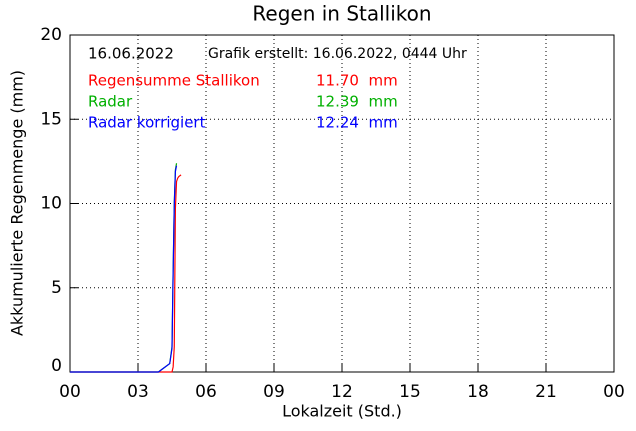 Image resolution: width=636 pixels, height=431 pixels. What do you see at coordinates (131, 54) in the screenshot?
I see `date: 16.06.2022` at bounding box center [131, 54].